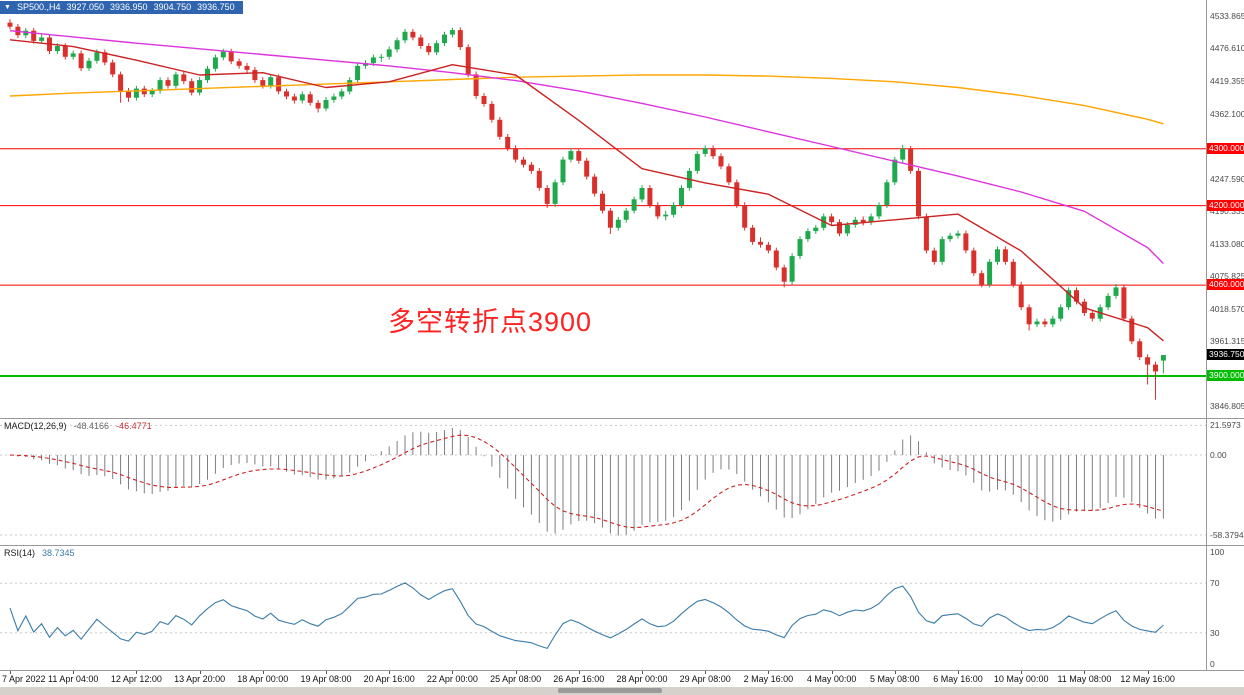 The height and width of the screenshot is (695, 1244). Describe the element at coordinates (490, 322) in the screenshot. I see `chart-annotation-text: 多空转折点3900` at that location.